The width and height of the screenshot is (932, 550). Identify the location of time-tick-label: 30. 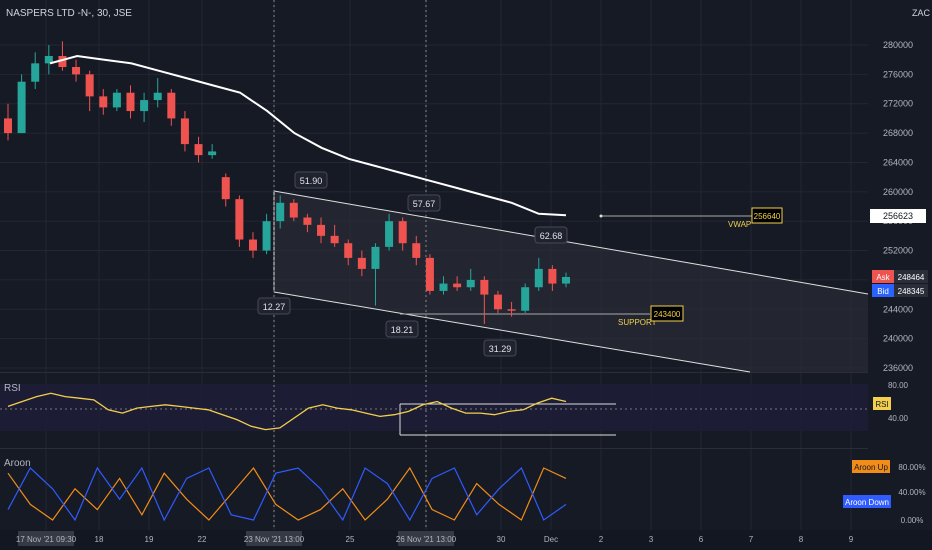
(501, 539).